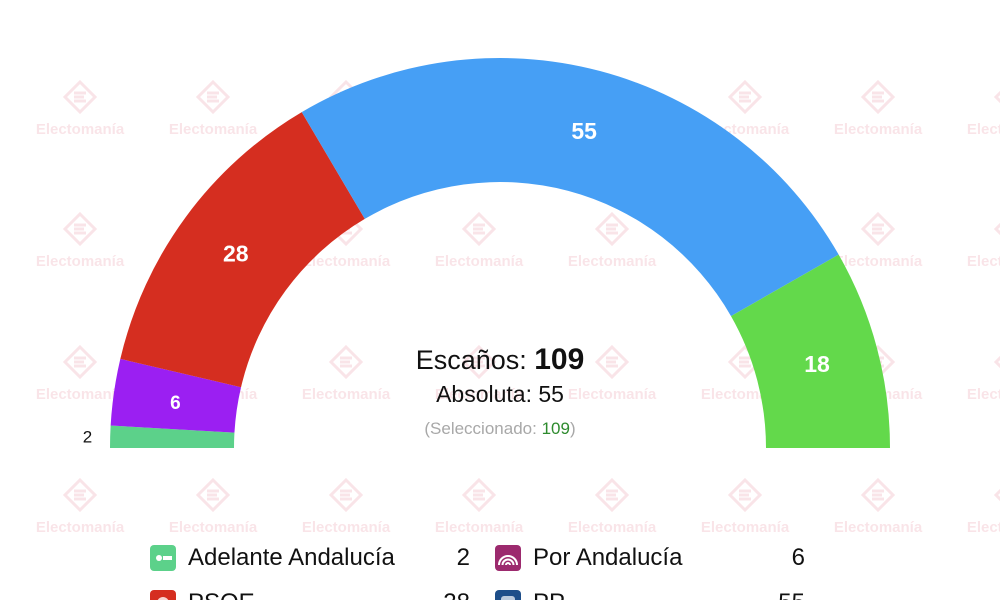  What do you see at coordinates (291, 557) in the screenshot?
I see `legend-party-name: Adelante Andalucía` at bounding box center [291, 557].